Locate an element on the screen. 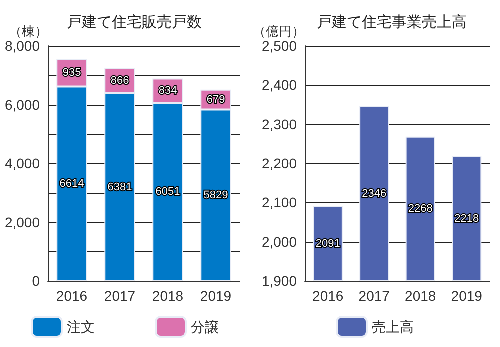 This screenshot has width=500, height=347. data-label: 866 is located at coordinates (120, 80).